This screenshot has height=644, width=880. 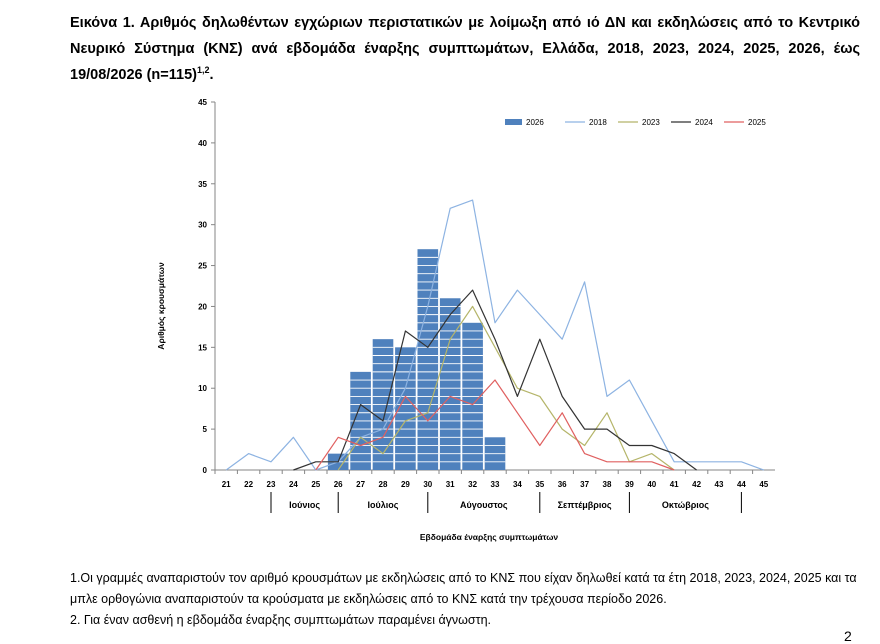 I want to click on x-tick-label: 40, so click(x=651, y=484).